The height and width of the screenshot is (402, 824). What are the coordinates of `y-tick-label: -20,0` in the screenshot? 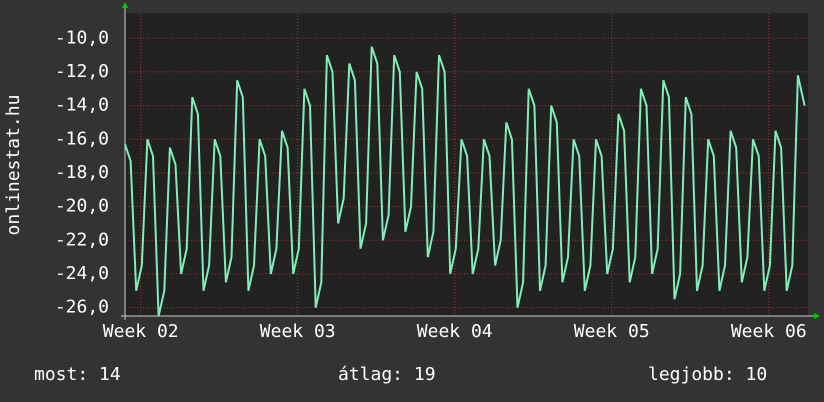 It's located at (82, 206).